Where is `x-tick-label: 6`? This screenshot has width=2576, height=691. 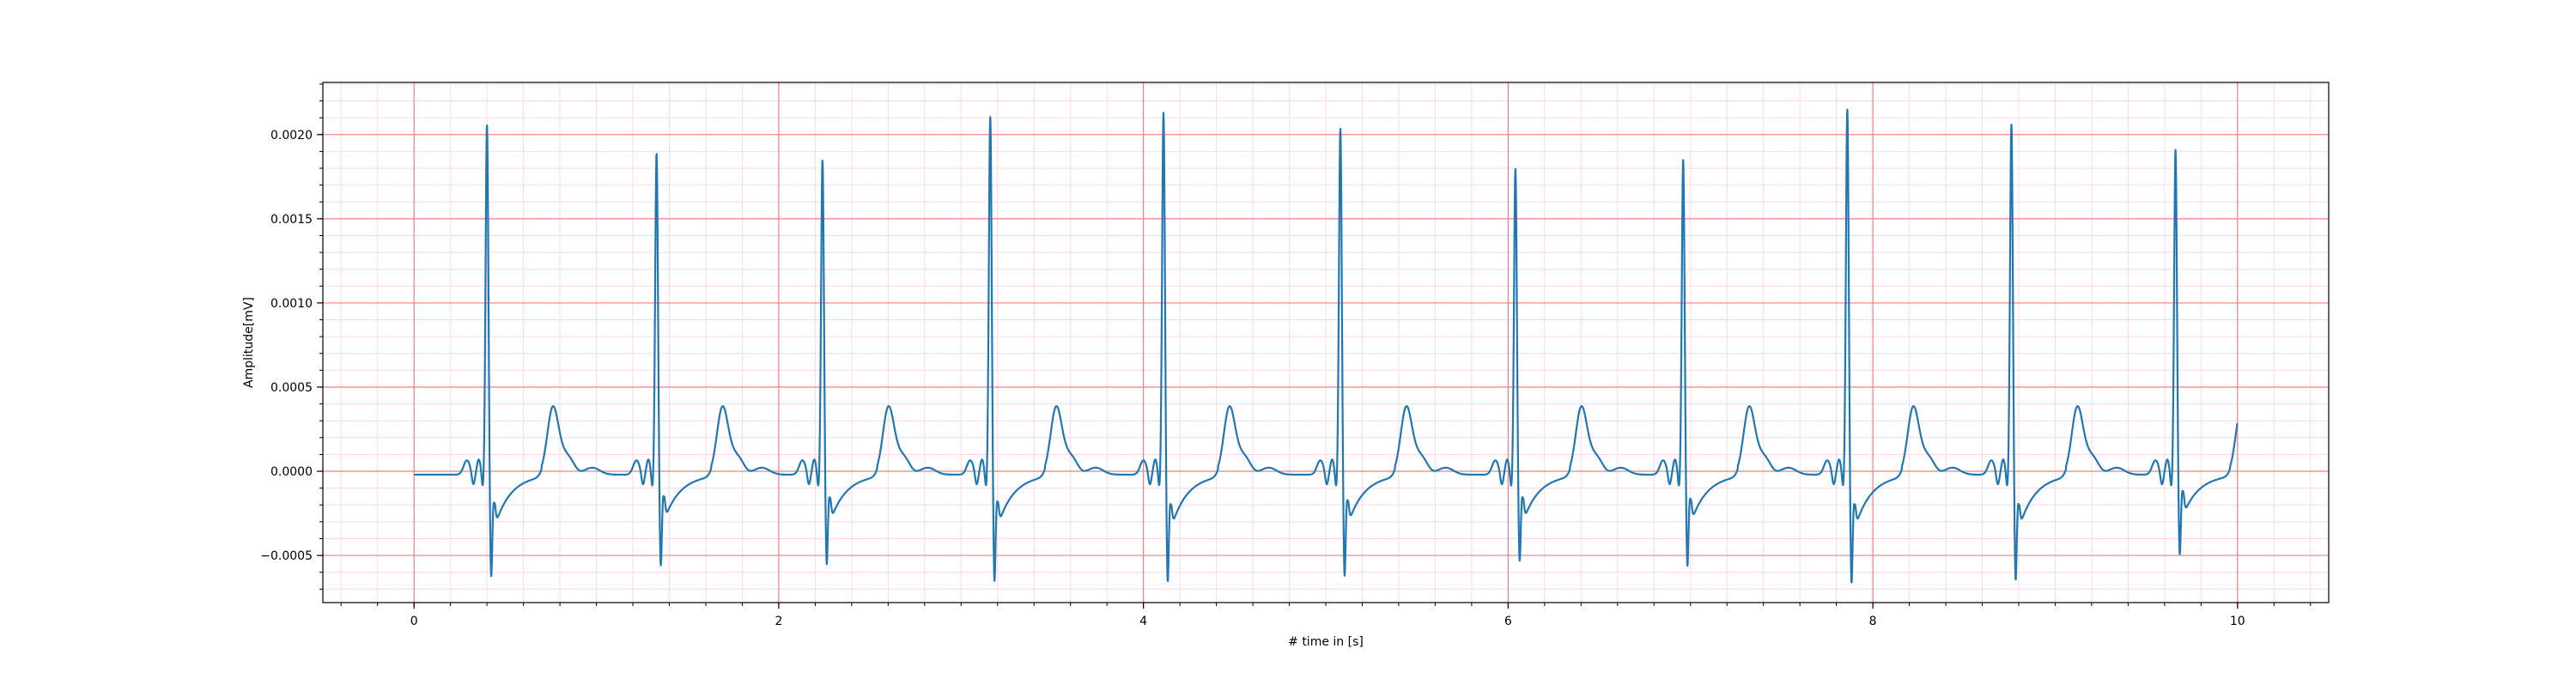
x-tick-label: 6 is located at coordinates (1508, 621).